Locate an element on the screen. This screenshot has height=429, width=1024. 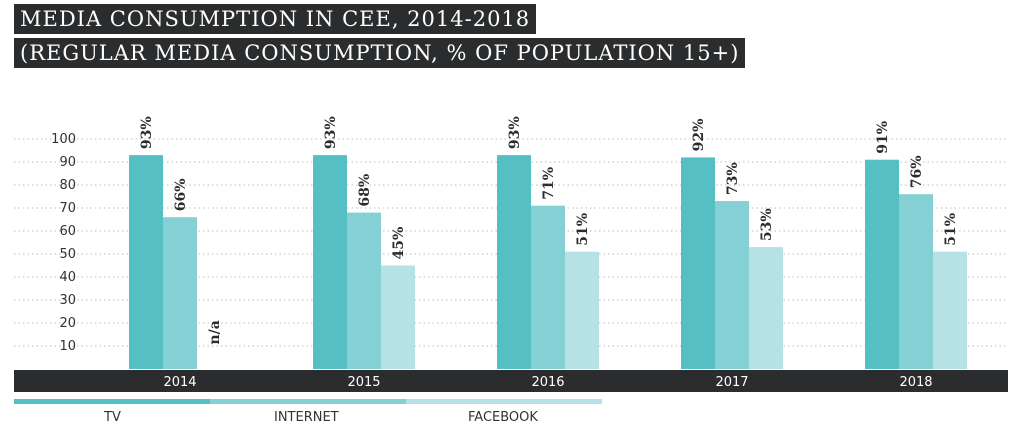
data-label-internet-2016: 71% is located at coordinates (549, 183).